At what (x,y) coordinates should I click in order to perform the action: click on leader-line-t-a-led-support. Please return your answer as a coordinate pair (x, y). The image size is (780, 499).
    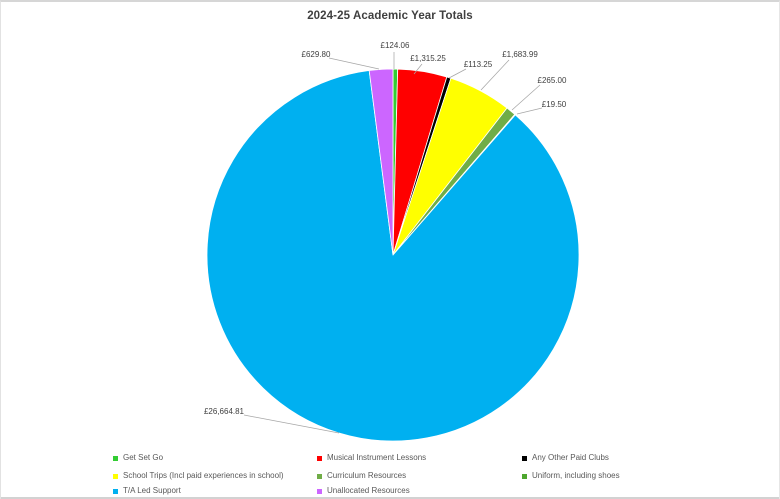
    Looking at the image, I should click on (291, 424).